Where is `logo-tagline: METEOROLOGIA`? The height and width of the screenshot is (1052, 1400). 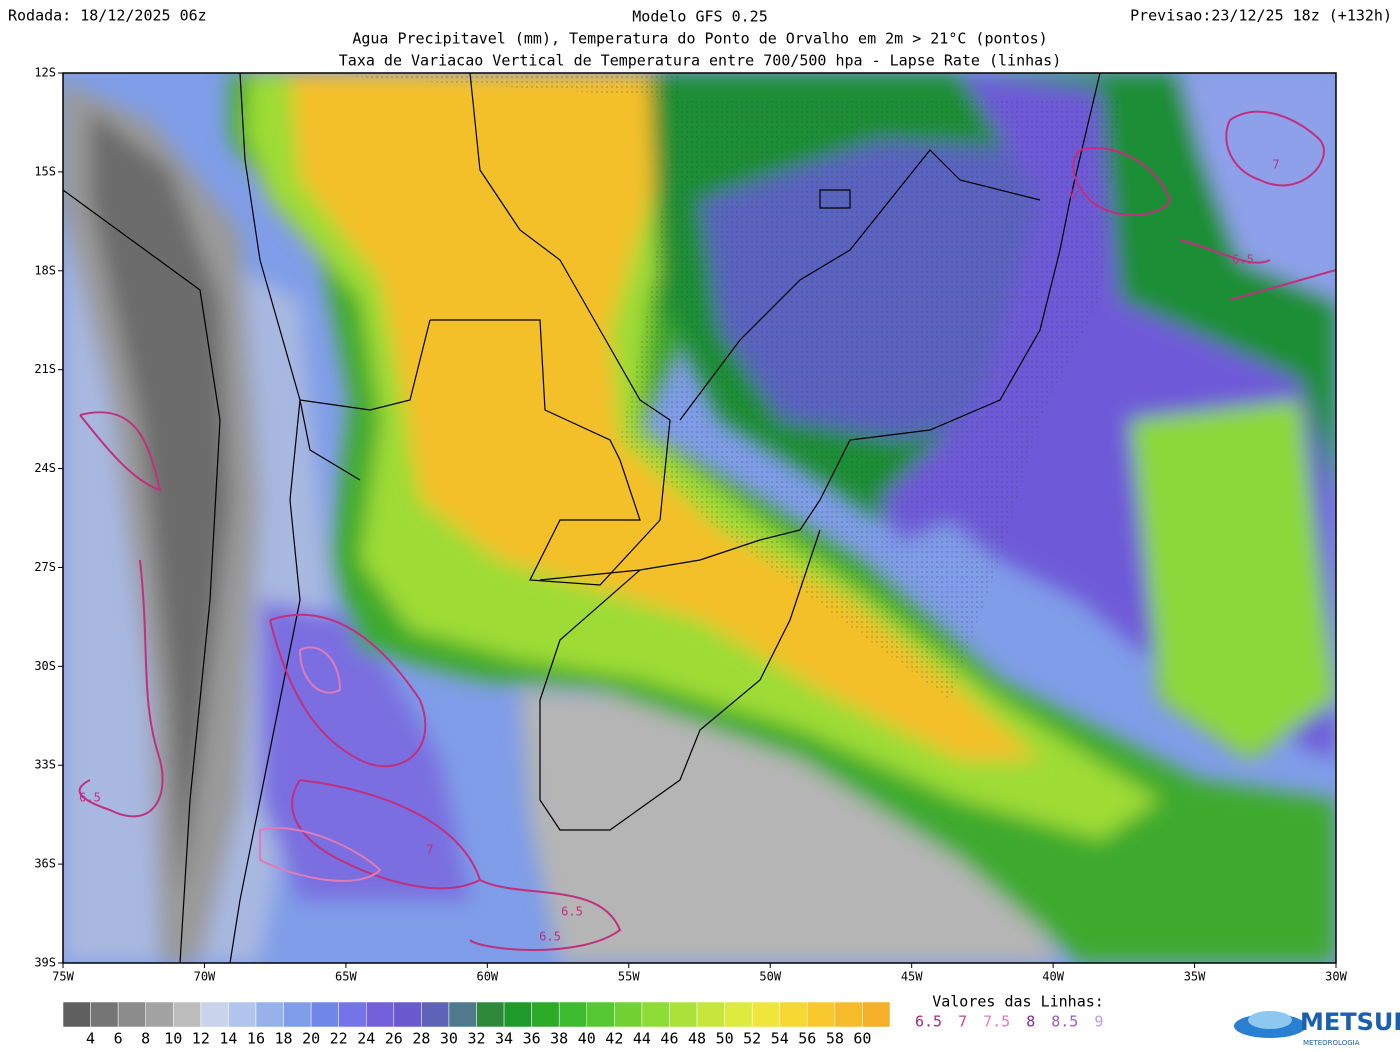 logo-tagline: METEOROLOGIA is located at coordinates (1331, 1043).